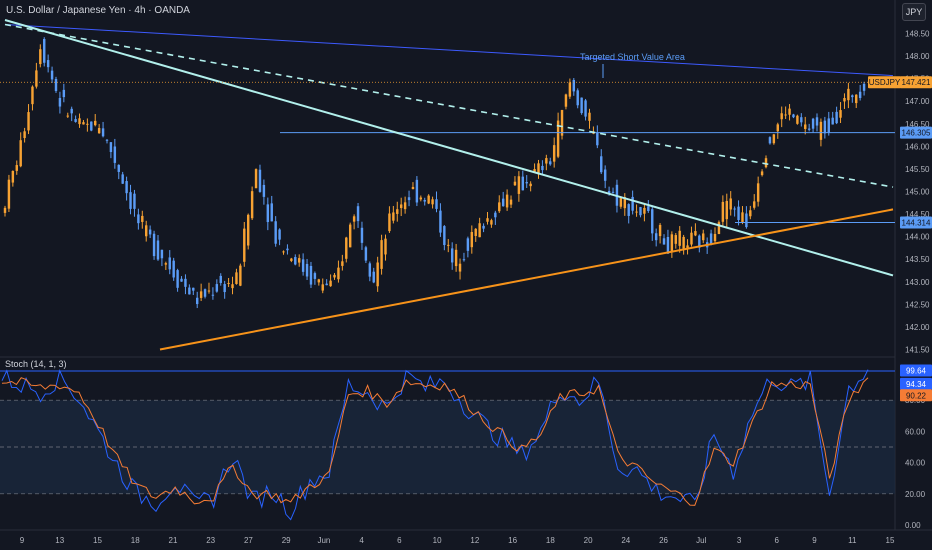 This screenshot has width=932, height=550. What do you see at coordinates (914, 12) in the screenshot?
I see `currency-button: JPY` at bounding box center [914, 12].